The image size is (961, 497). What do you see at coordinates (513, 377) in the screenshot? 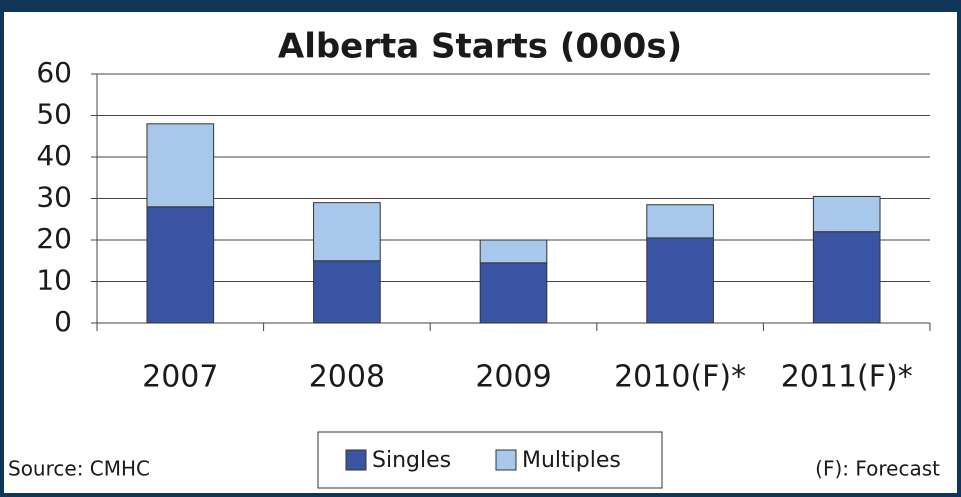
I see `x-tick-label: 2009` at bounding box center [513, 377].